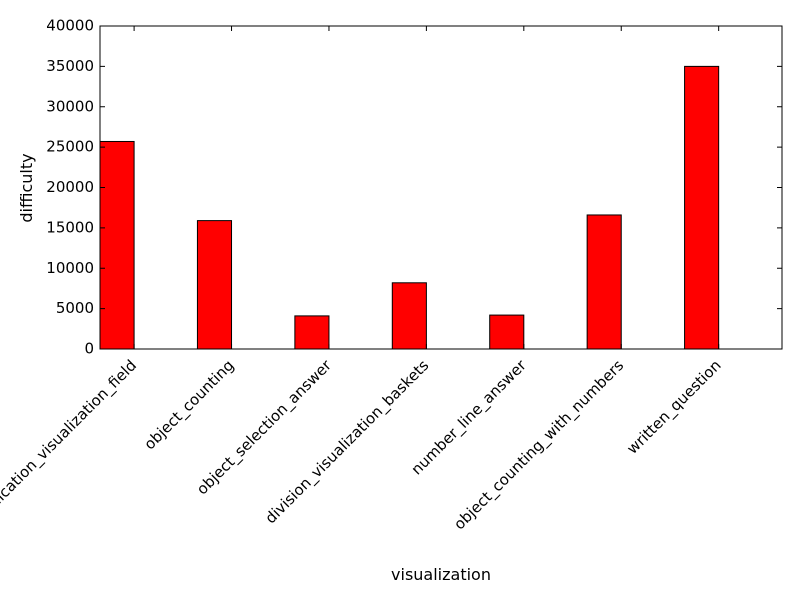 This screenshot has width=800, height=600. What do you see at coordinates (75, 308) in the screenshot?
I see `y-tick-label-5000: 5000` at bounding box center [75, 308].